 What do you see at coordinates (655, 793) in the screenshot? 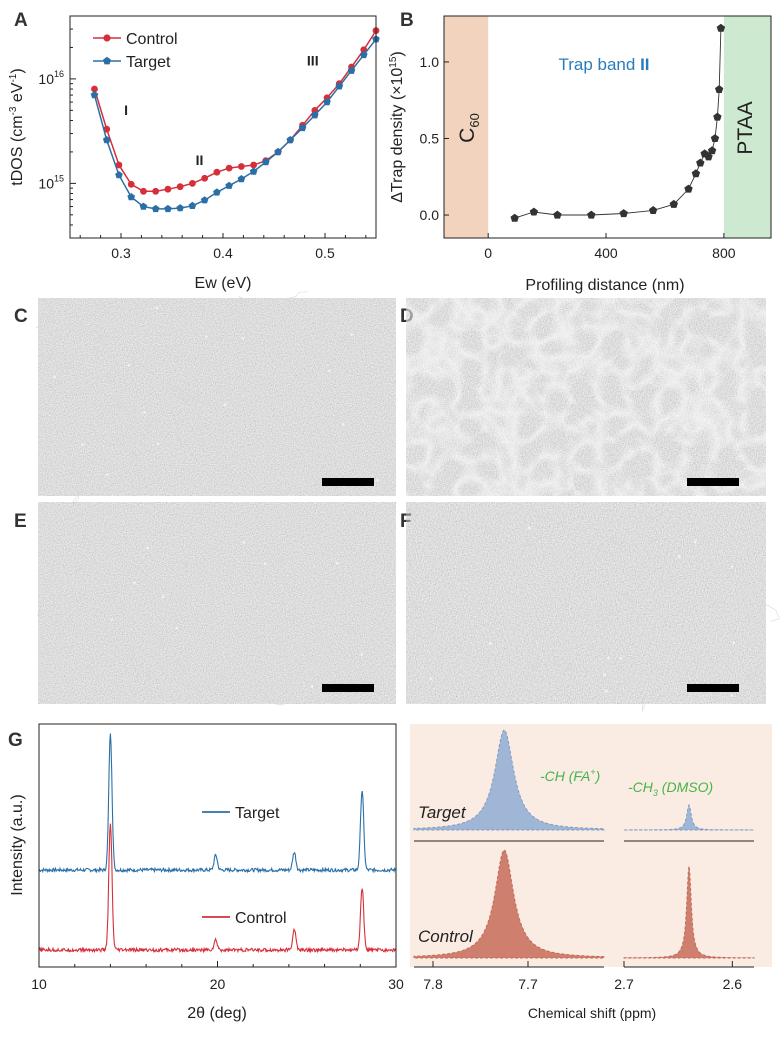
I see `panel-h-annotation-ch3-sub: 3` at bounding box center [655, 793].